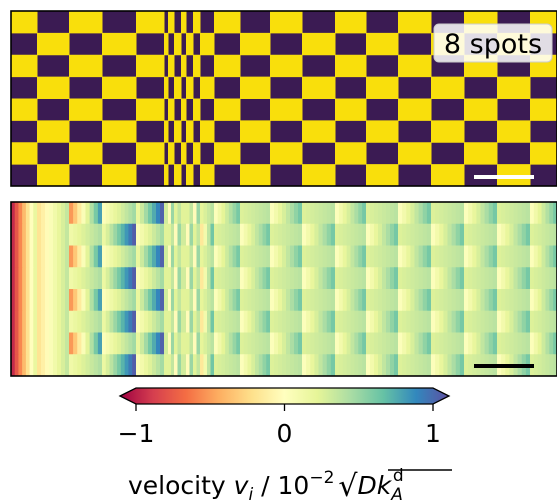 The width and height of the screenshot is (557, 504). What do you see at coordinates (375, 485) in the screenshot?
I see `colorbar-label-dk: Dk` at bounding box center [375, 485].